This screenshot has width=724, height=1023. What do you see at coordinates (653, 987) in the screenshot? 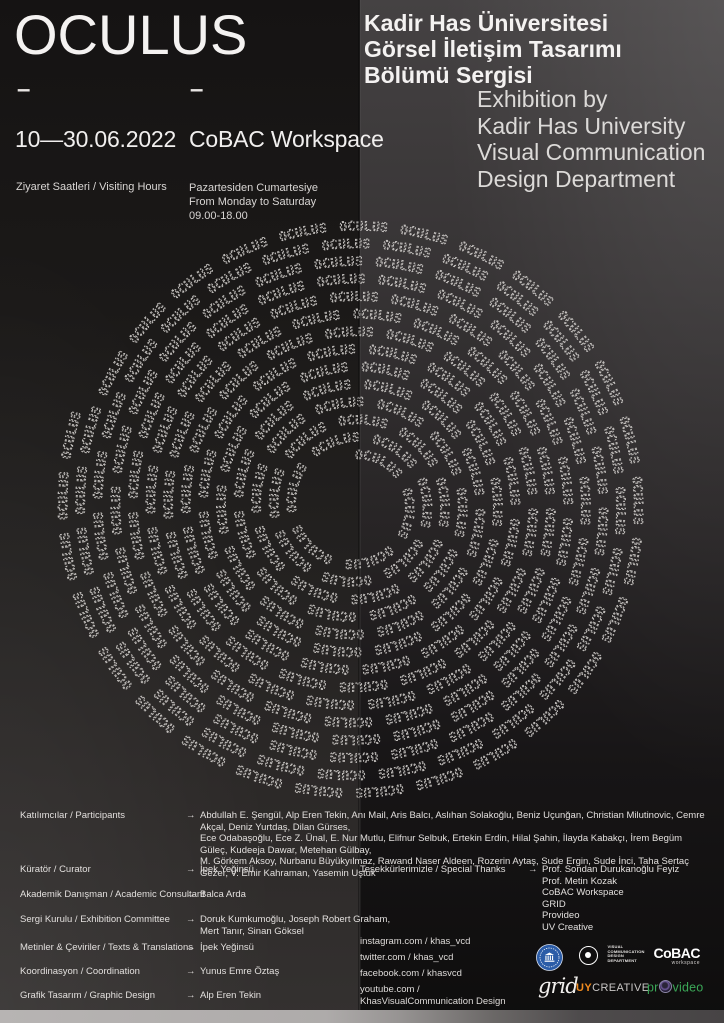
I see `provideo-text-pre: pr` at bounding box center [653, 987].